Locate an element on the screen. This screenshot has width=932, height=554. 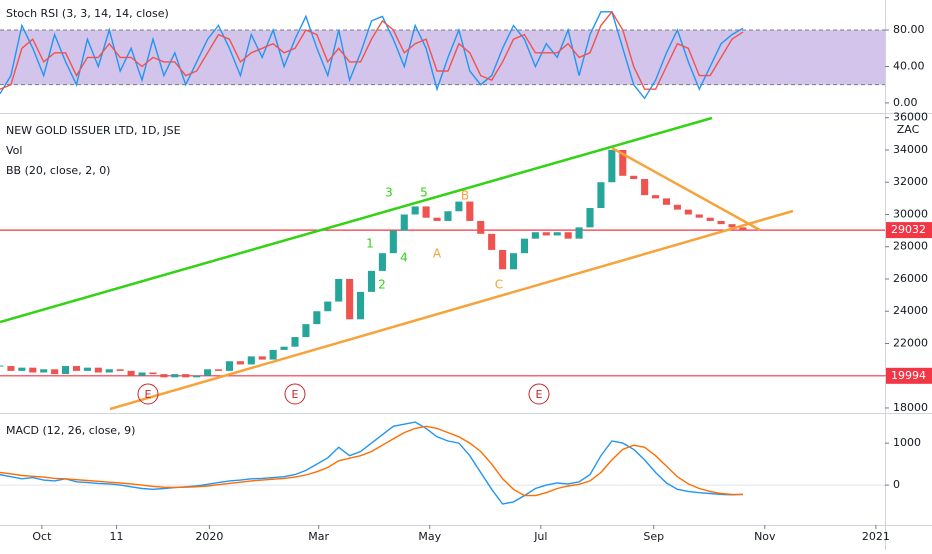
annotation-label: E is located at coordinates (148, 394).